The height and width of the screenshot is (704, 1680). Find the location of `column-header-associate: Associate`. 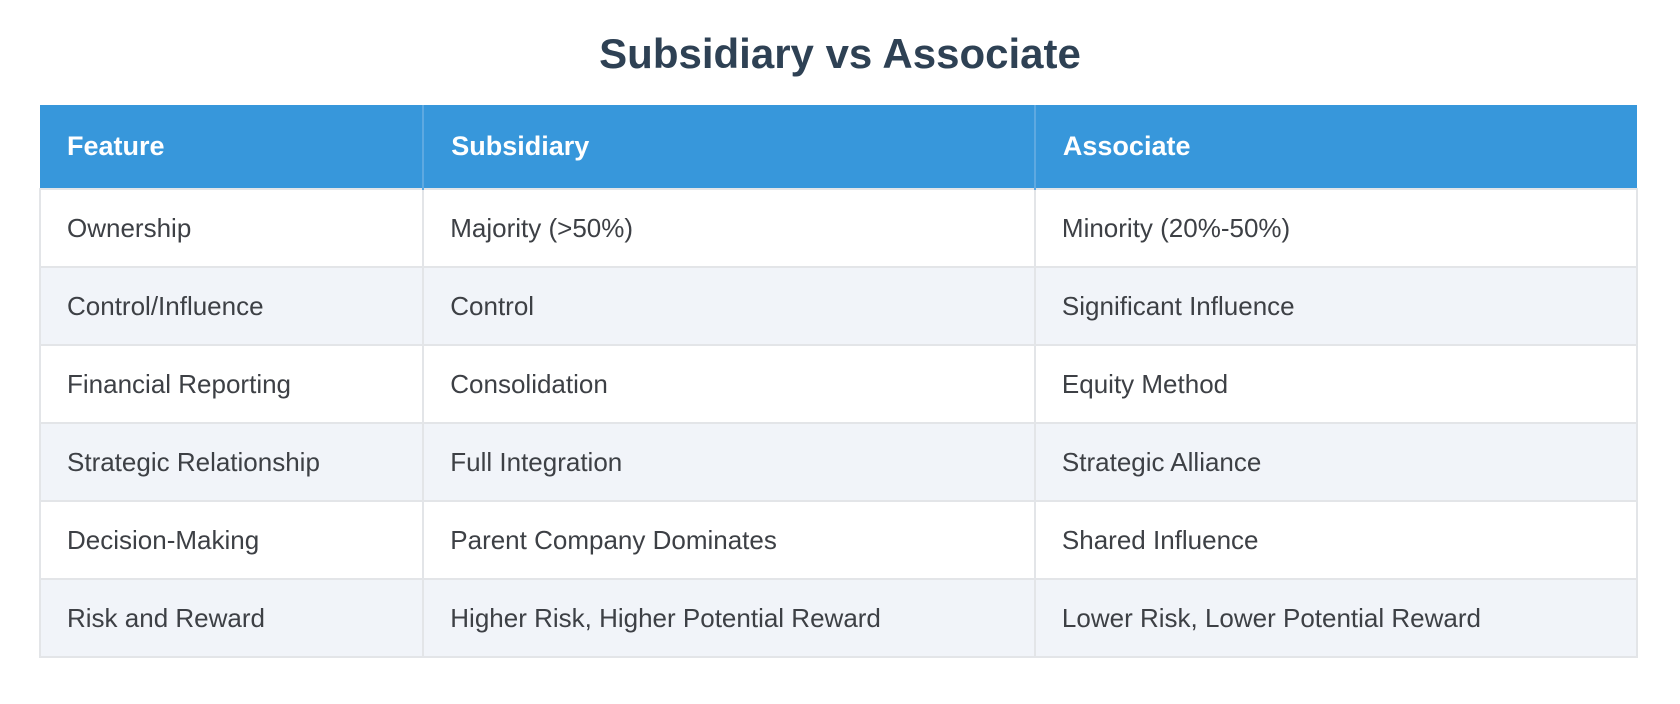

column-header-associate: Associate is located at coordinates (1335, 147).